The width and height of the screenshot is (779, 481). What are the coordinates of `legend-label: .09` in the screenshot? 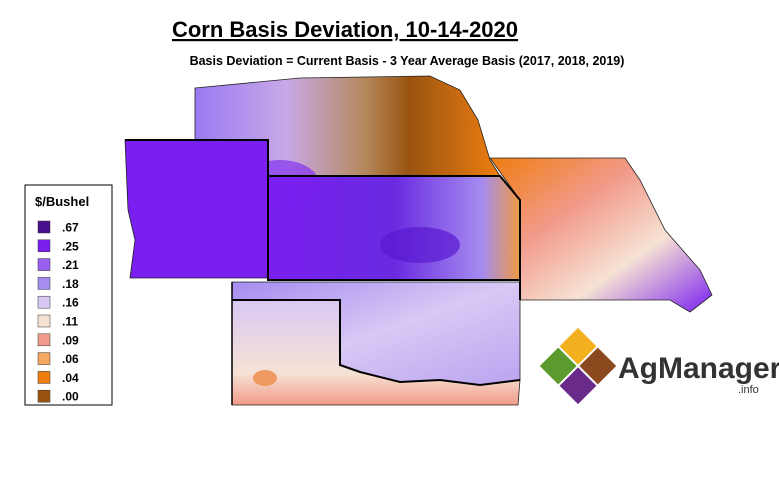 It's located at (70, 340).